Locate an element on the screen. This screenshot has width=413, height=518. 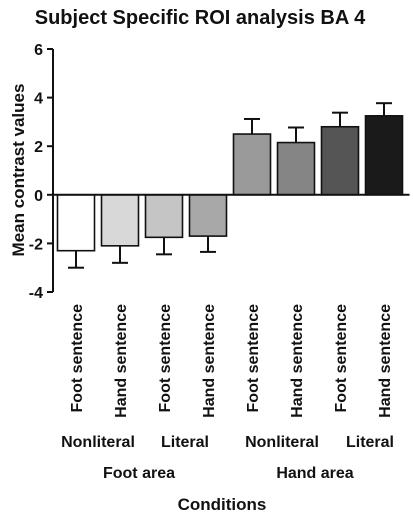
category-label-7: Foot sentence is located at coordinates (341, 358).